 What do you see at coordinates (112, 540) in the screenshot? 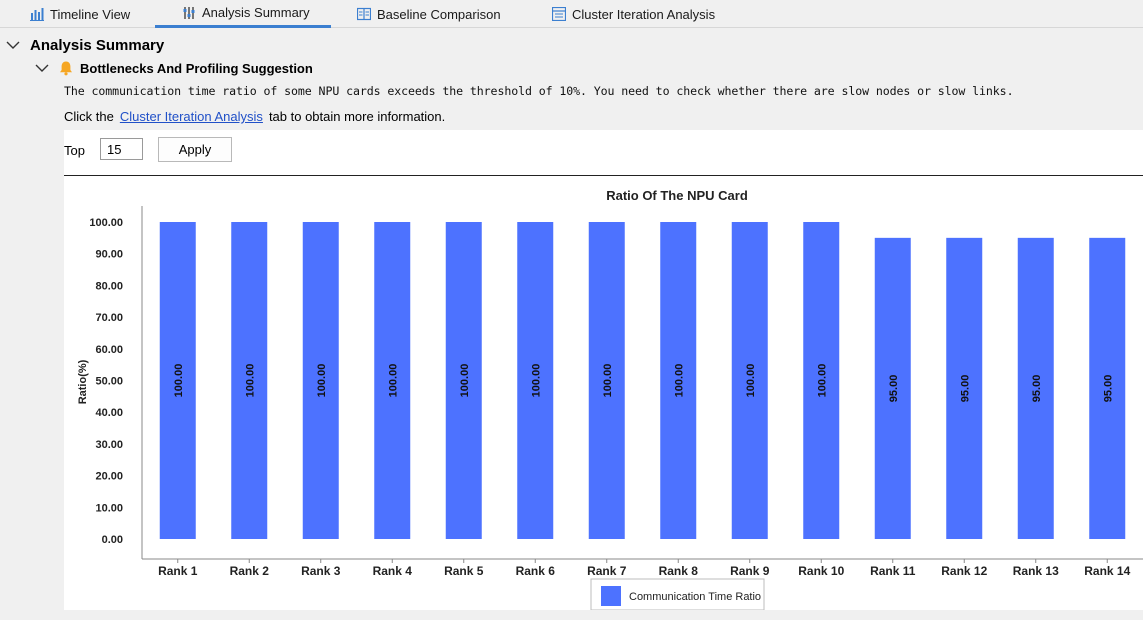
I see `y-tick-label: 0.00` at bounding box center [112, 540].